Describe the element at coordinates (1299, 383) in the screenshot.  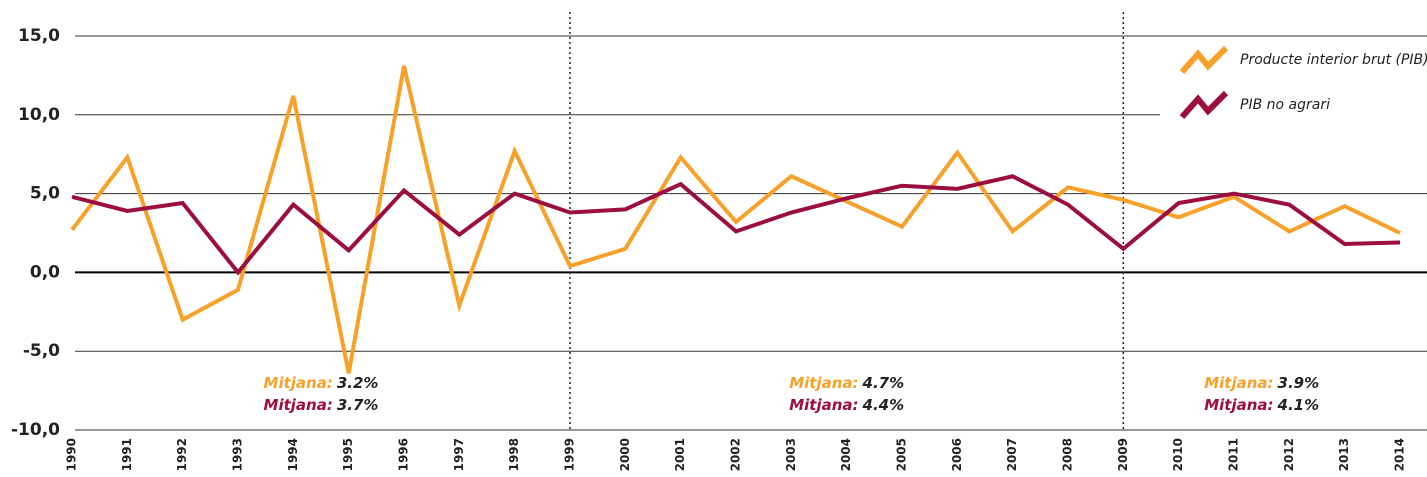
I see `average-value: 3.9%` at that location.